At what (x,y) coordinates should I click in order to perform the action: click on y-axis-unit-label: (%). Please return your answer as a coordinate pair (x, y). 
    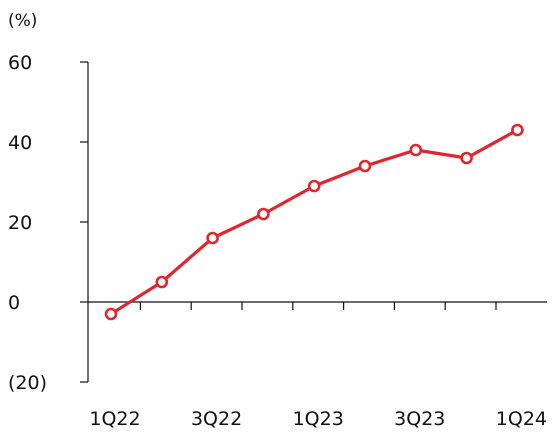
    Looking at the image, I should click on (22, 21).